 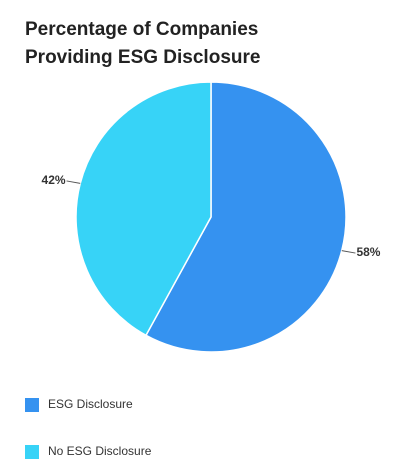 What do you see at coordinates (368, 252) in the screenshot?
I see `data-label: 58%` at bounding box center [368, 252].